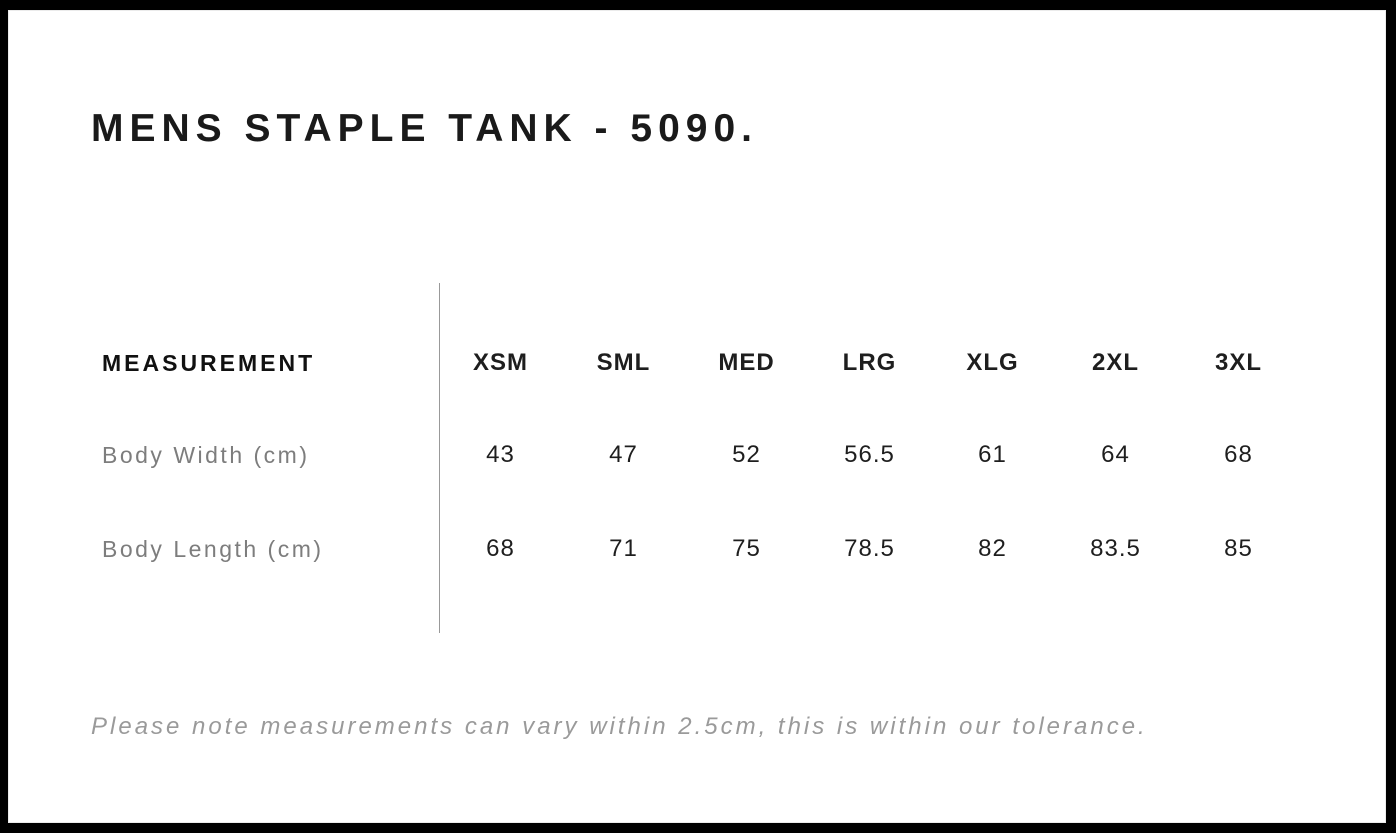  I want to click on body-width-sml: 47, so click(623, 454).